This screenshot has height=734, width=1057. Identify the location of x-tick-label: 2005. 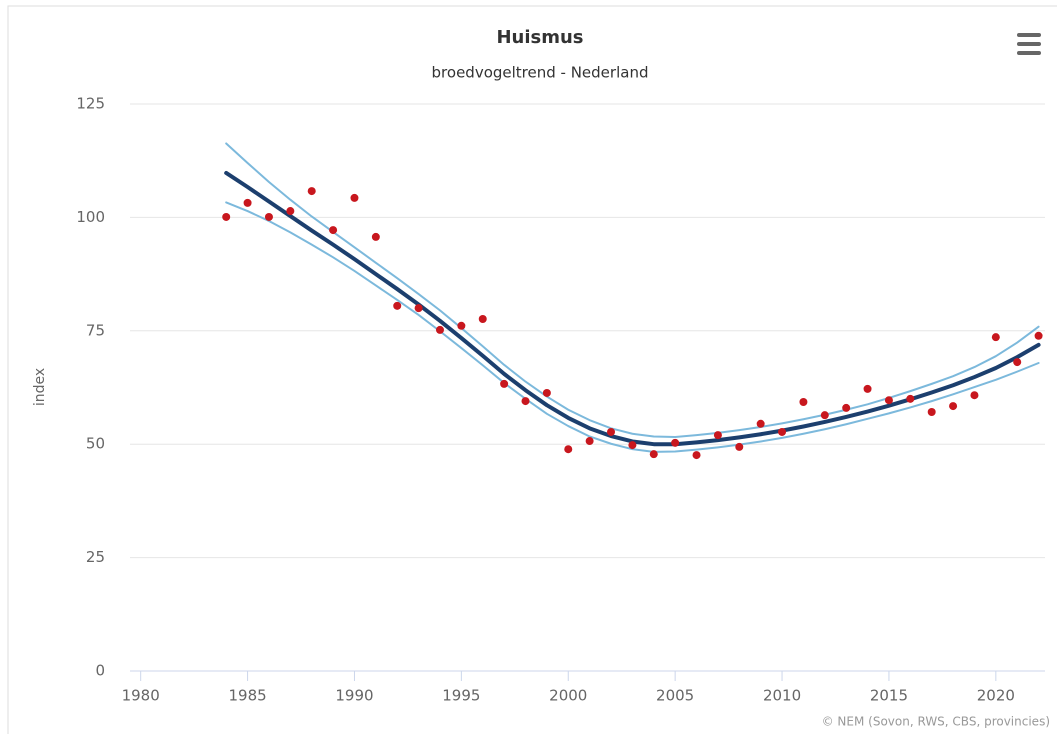
(675, 696).